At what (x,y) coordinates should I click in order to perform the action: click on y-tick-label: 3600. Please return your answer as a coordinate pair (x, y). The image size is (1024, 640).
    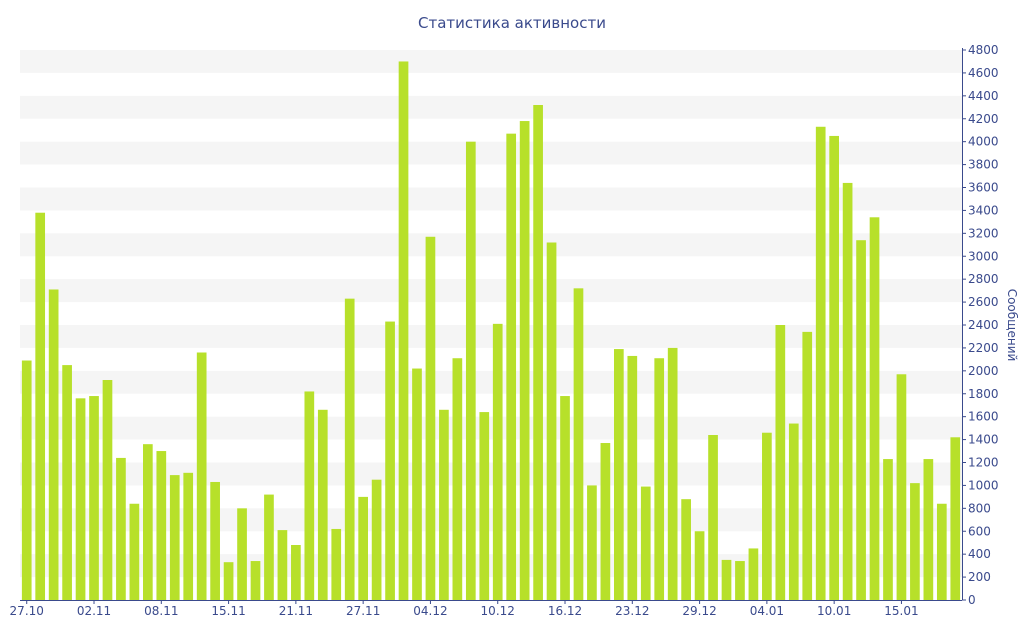
    Looking at the image, I should click on (983, 188).